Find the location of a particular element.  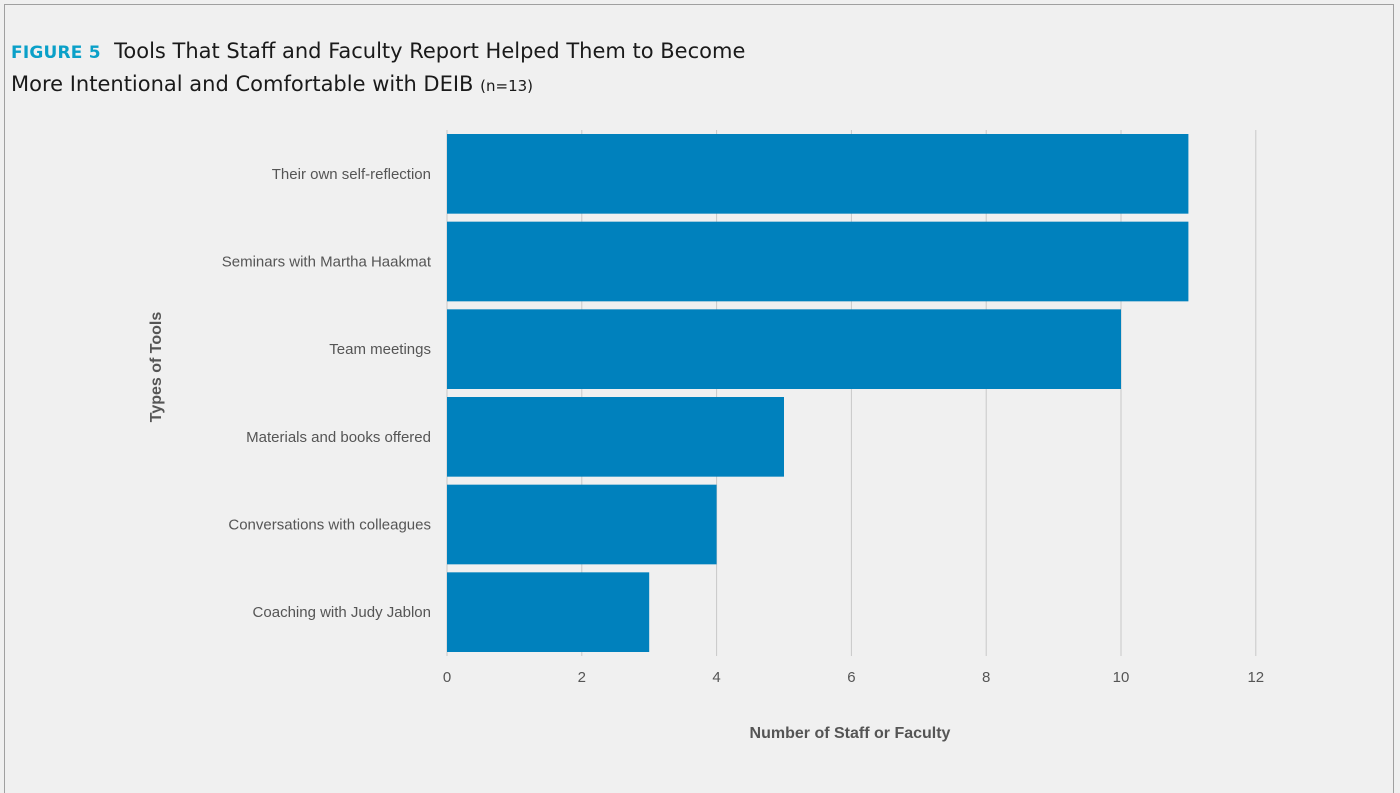

x-tick-label: 4 is located at coordinates (716, 677).